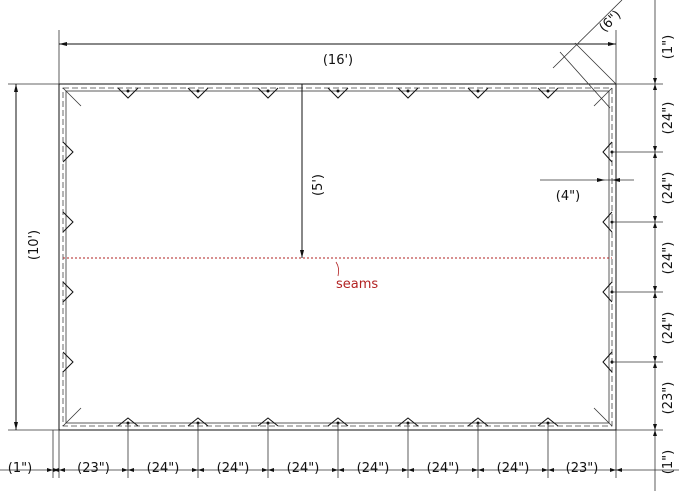 This screenshot has width=679, height=491. I want to click on grommet-inset-label: (4"), so click(568, 196).